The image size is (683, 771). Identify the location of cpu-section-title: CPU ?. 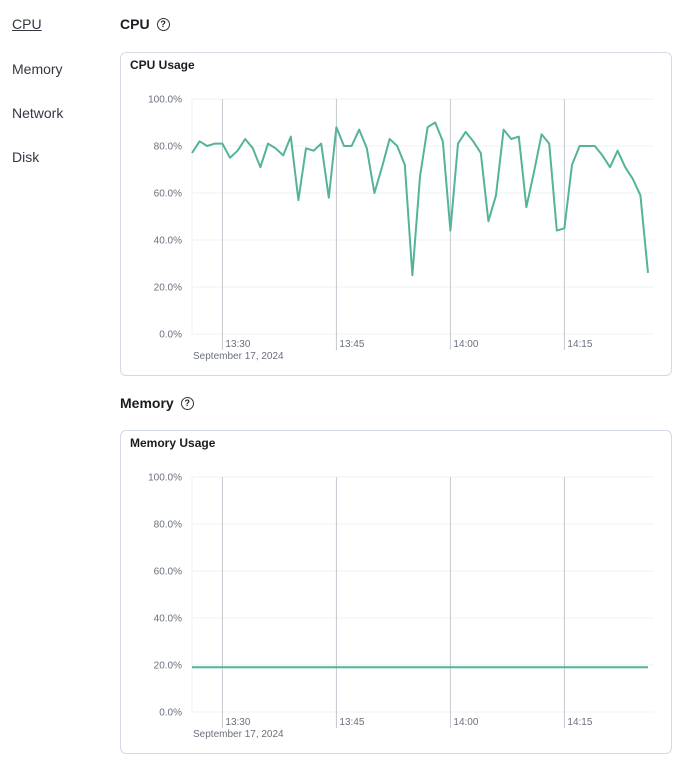
(145, 24).